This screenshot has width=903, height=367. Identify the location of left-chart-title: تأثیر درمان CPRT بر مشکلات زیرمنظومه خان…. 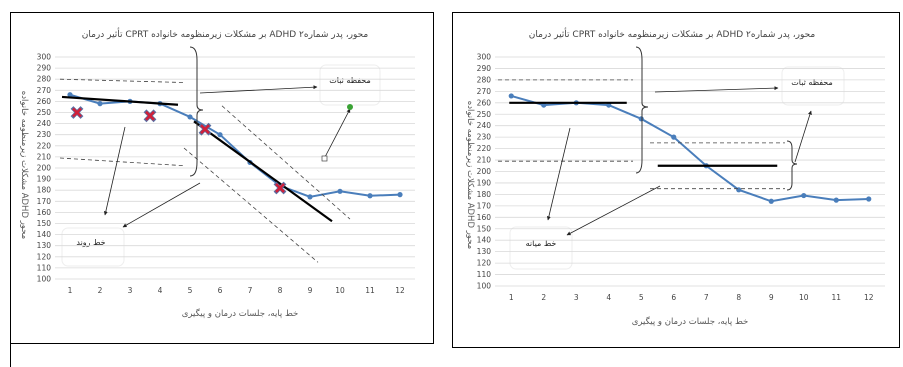
(225, 33).